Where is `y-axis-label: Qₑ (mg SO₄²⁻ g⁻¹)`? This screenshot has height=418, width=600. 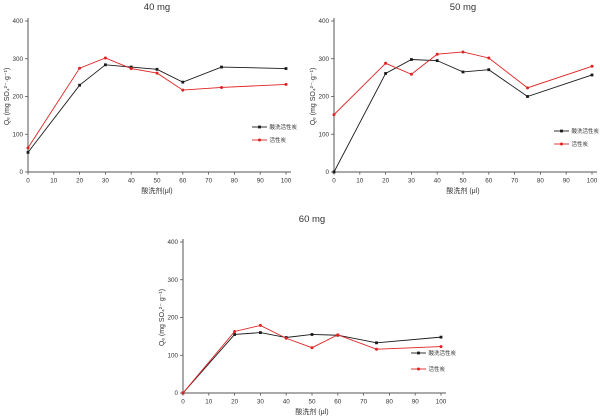 y-axis-label: Qₑ (mg SO₄²⁻ g⁻¹) is located at coordinates (162, 317).